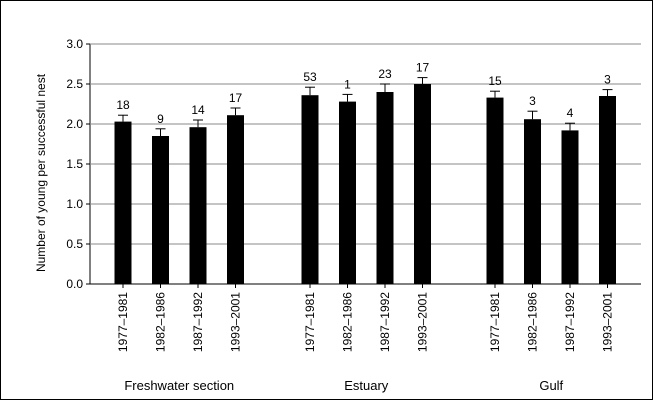 The width and height of the screenshot is (653, 401). I want to click on y-axis-title: Number of young per successful nest, so click(41, 172).